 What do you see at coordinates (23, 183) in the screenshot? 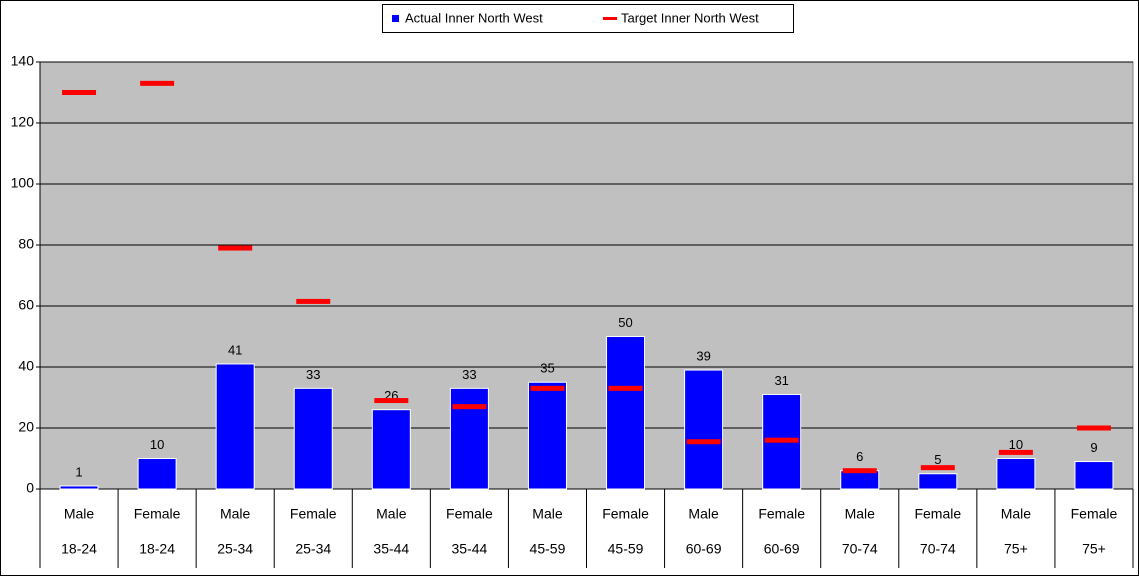
I see `y-tick-label: 100` at bounding box center [23, 183].